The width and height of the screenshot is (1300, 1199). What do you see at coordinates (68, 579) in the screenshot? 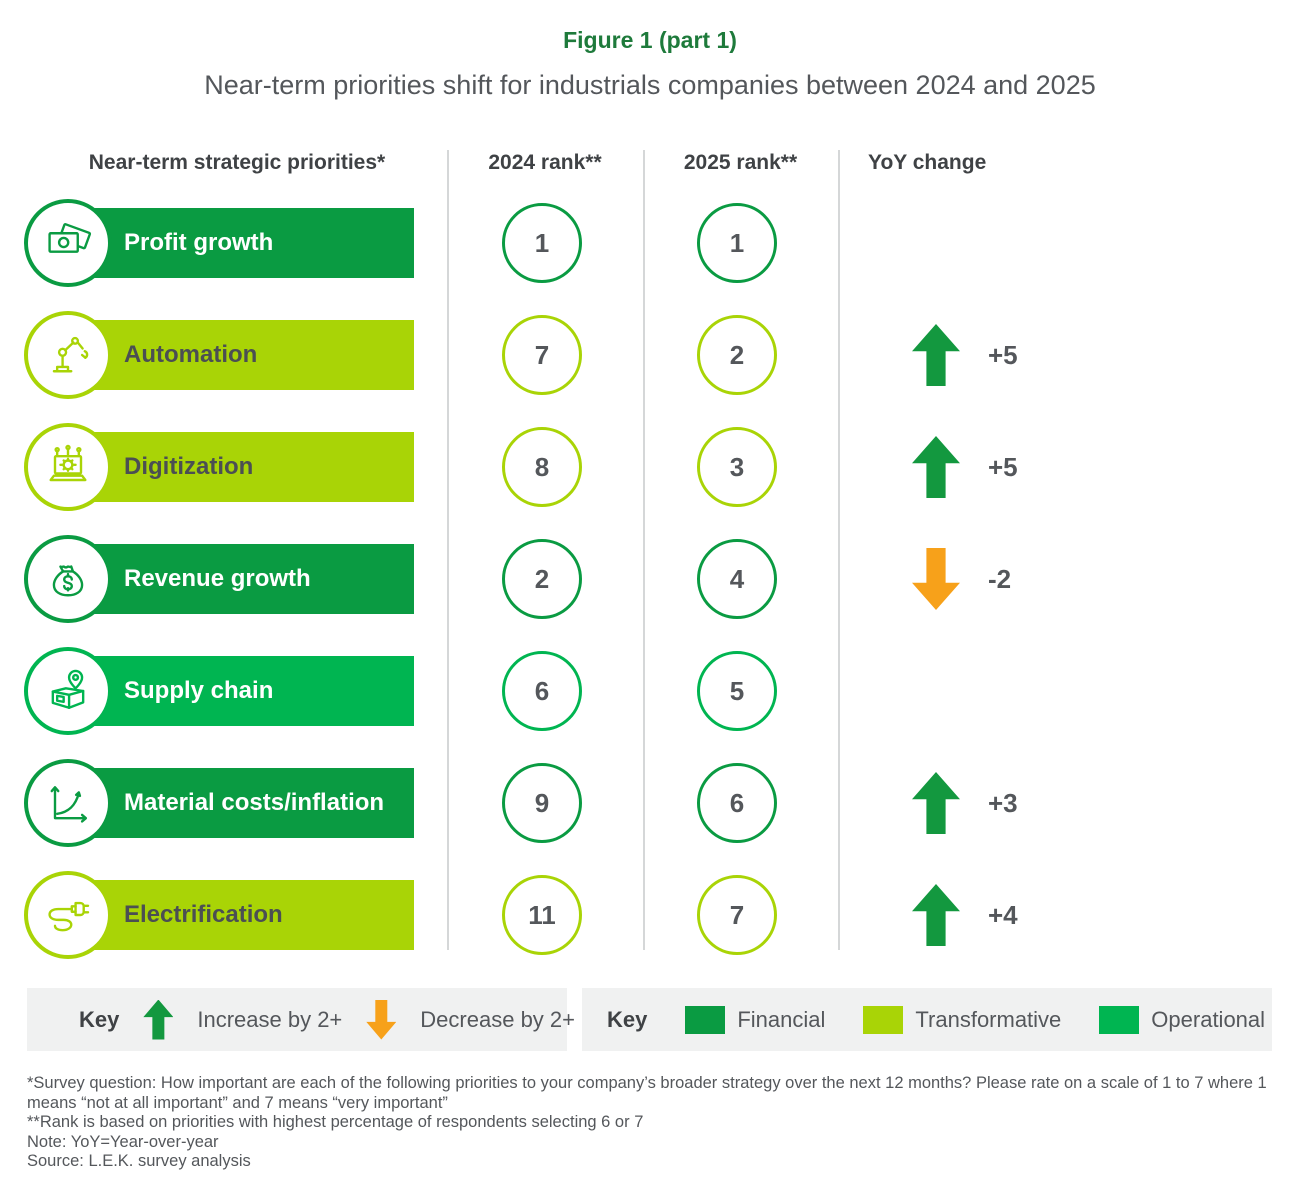
I see `money-bag-icon` at bounding box center [68, 579].